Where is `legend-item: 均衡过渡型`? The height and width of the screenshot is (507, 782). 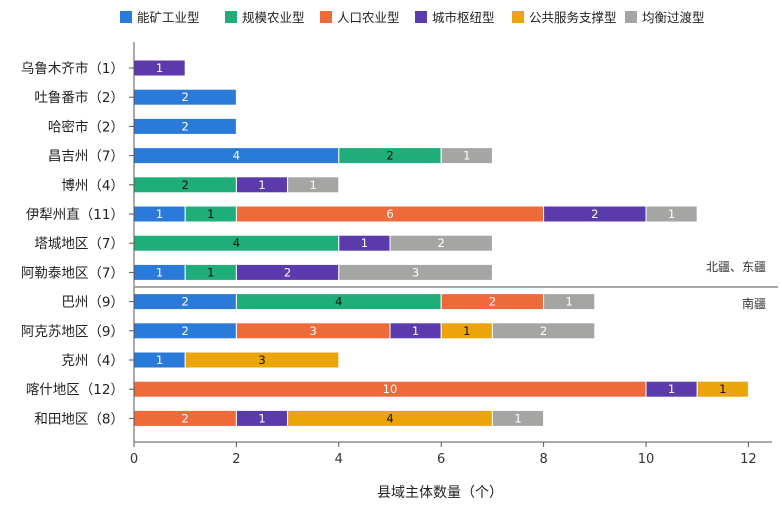 legend-item: 均衡过渡型 is located at coordinates (665, 17).